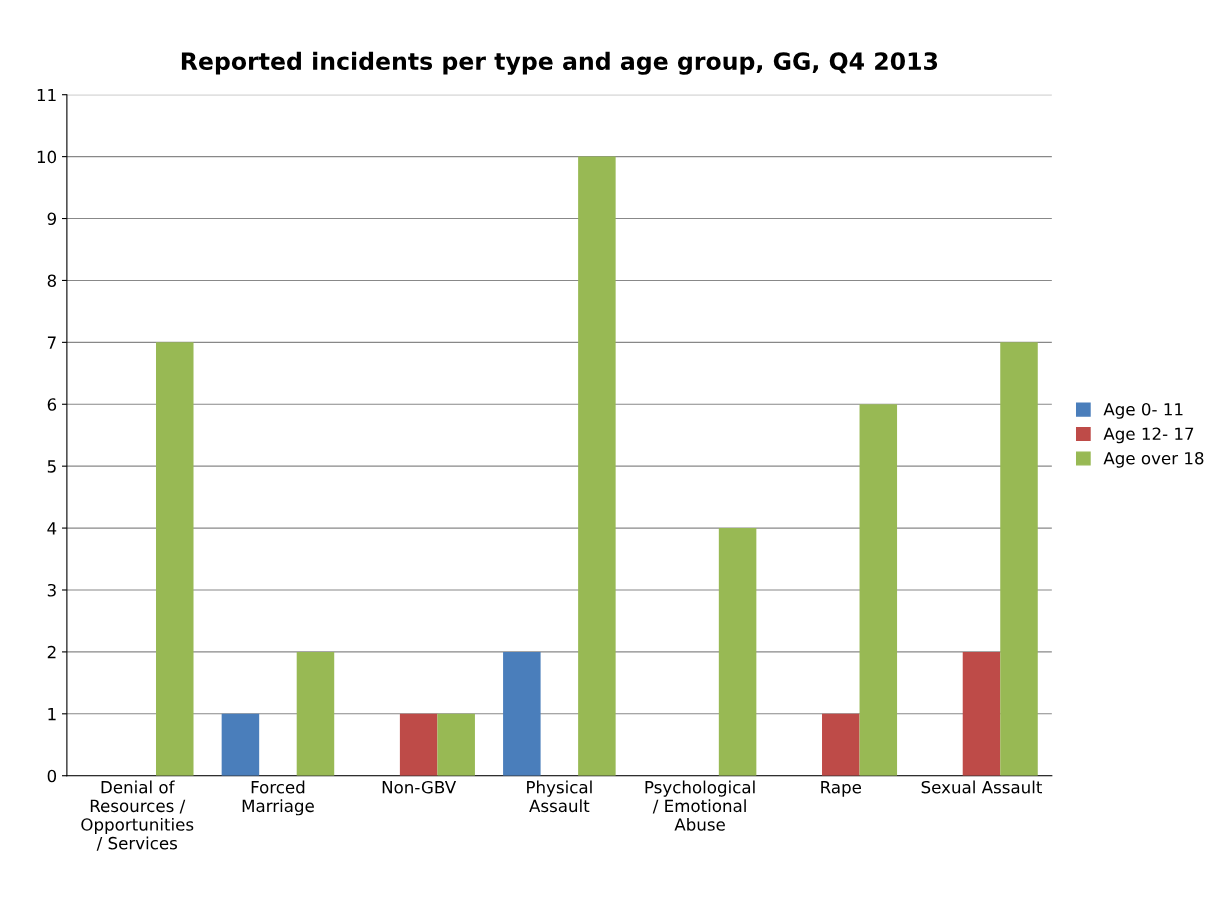 The image size is (1216, 902). What do you see at coordinates (559, 63) in the screenshot?
I see `chart-title: Reported incidents per type and age group, GG, Q4 2013` at bounding box center [559, 63].